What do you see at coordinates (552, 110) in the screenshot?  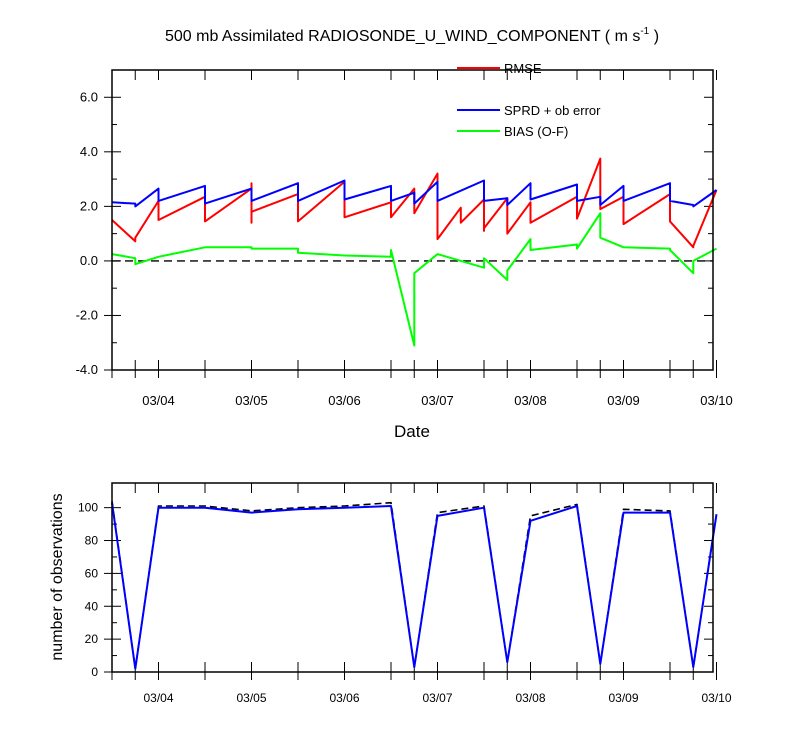 I see `legend-label-sprd: SPRD + ob error` at bounding box center [552, 110].